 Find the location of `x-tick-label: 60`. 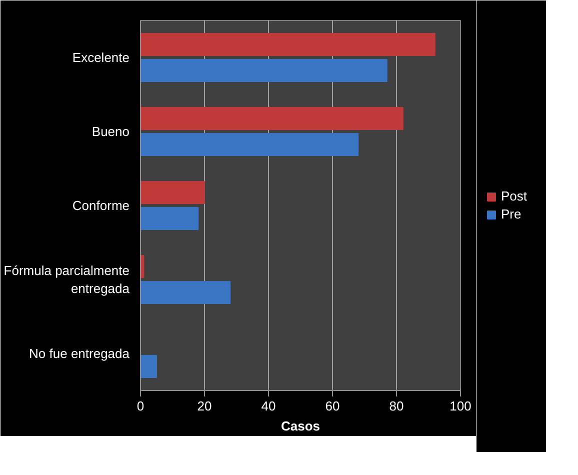

x-tick-label: 60 is located at coordinates (332, 406).